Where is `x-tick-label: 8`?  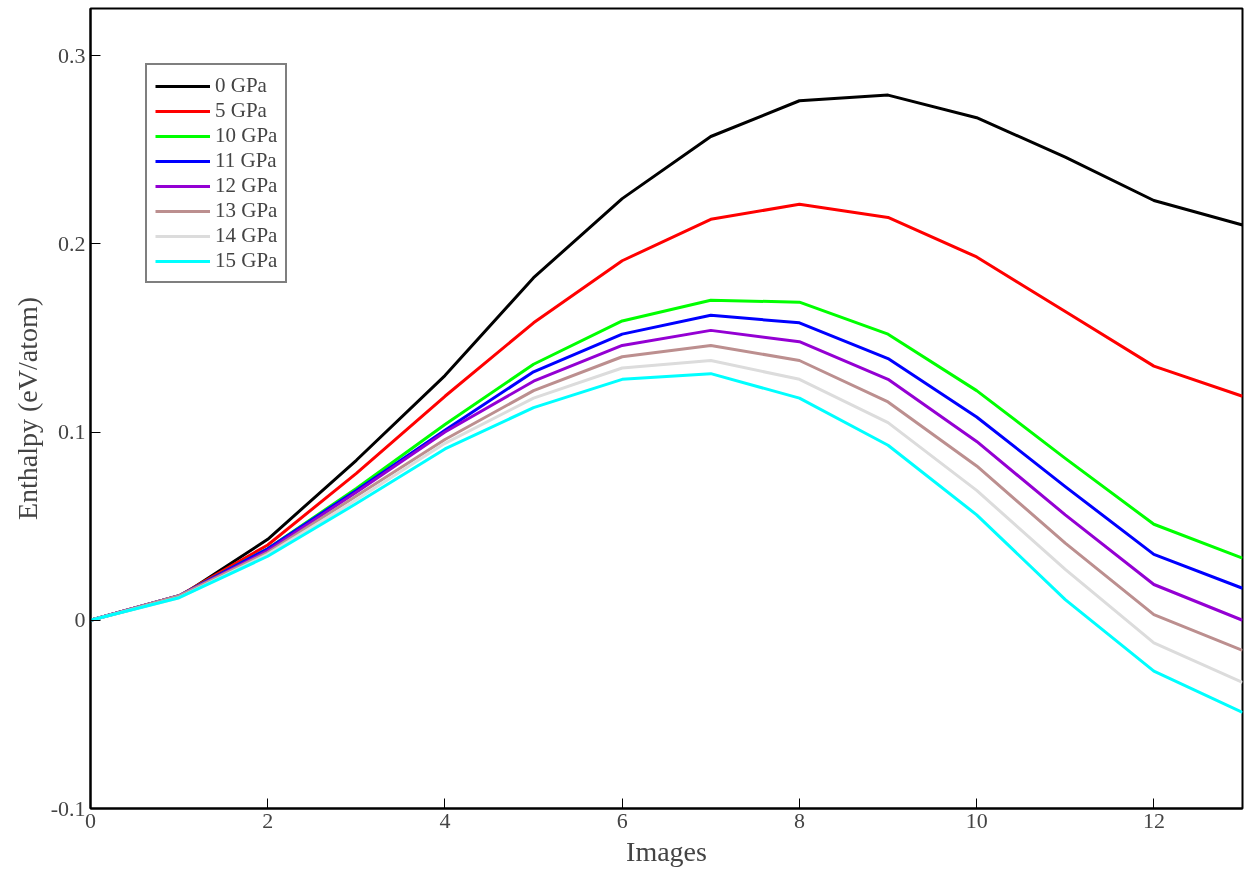
x-tick-label: 8 is located at coordinates (799, 820).